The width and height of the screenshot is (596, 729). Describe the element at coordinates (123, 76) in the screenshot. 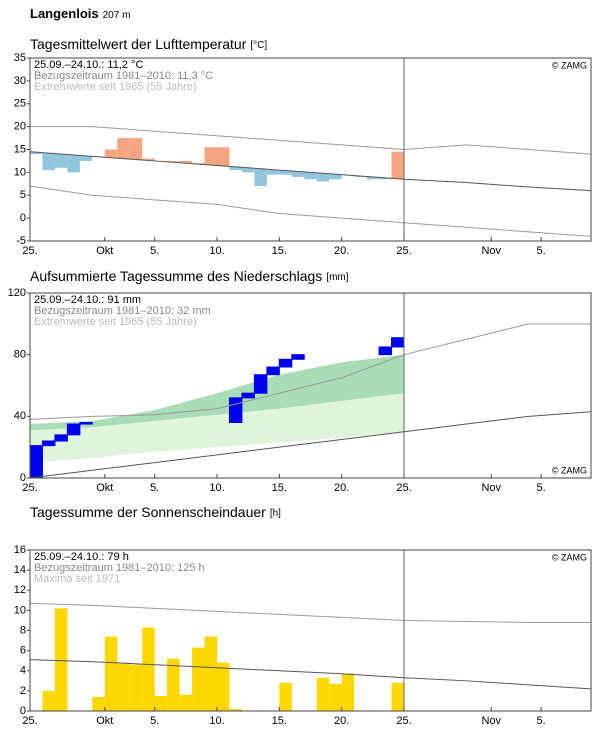

I see `info-text: Bezugszeitraum 1981–2010: 11,3 °C` at that location.